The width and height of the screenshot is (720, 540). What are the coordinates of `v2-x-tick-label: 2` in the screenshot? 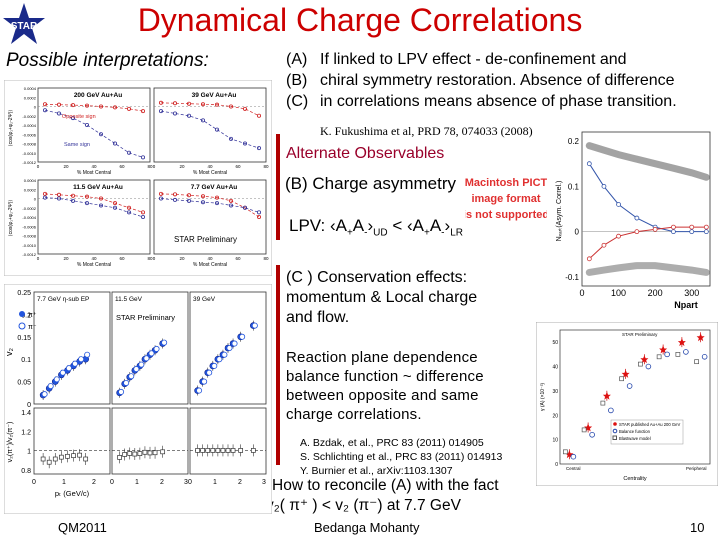 It's located at (240, 482).